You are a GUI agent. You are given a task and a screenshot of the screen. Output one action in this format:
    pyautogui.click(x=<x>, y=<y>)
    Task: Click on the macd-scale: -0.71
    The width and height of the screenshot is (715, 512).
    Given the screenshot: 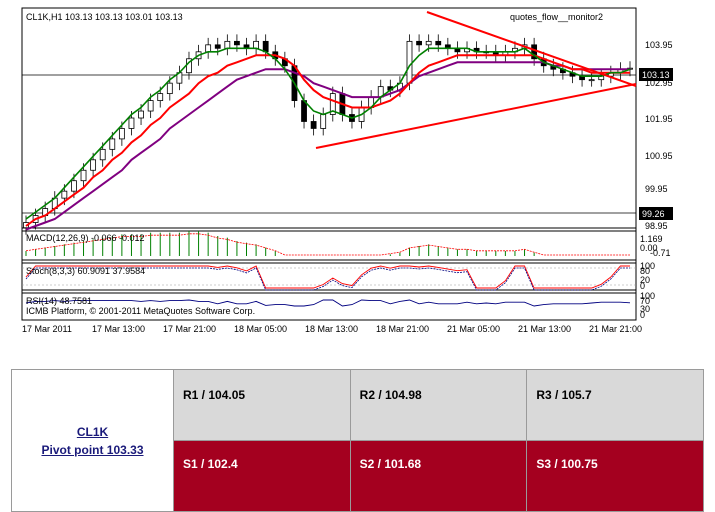 What is the action you would take?
    pyautogui.click(x=660, y=253)
    